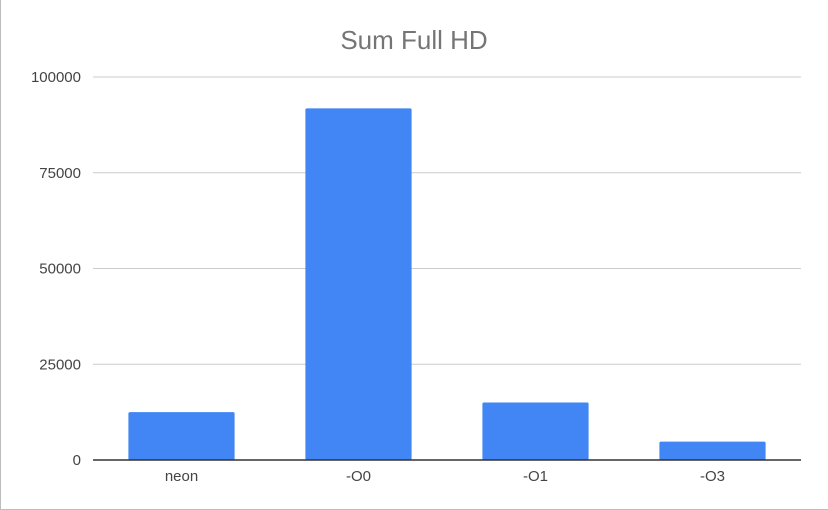 The image size is (828, 510). What do you see at coordinates (56, 77) in the screenshot?
I see `y-tick-label: 100000` at bounding box center [56, 77].